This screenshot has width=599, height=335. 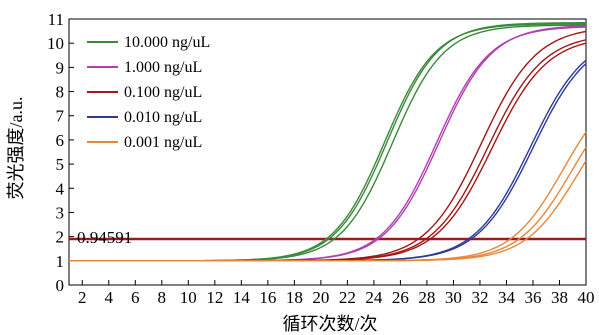 I want to click on x-tick-label: 18, so click(x=294, y=297).